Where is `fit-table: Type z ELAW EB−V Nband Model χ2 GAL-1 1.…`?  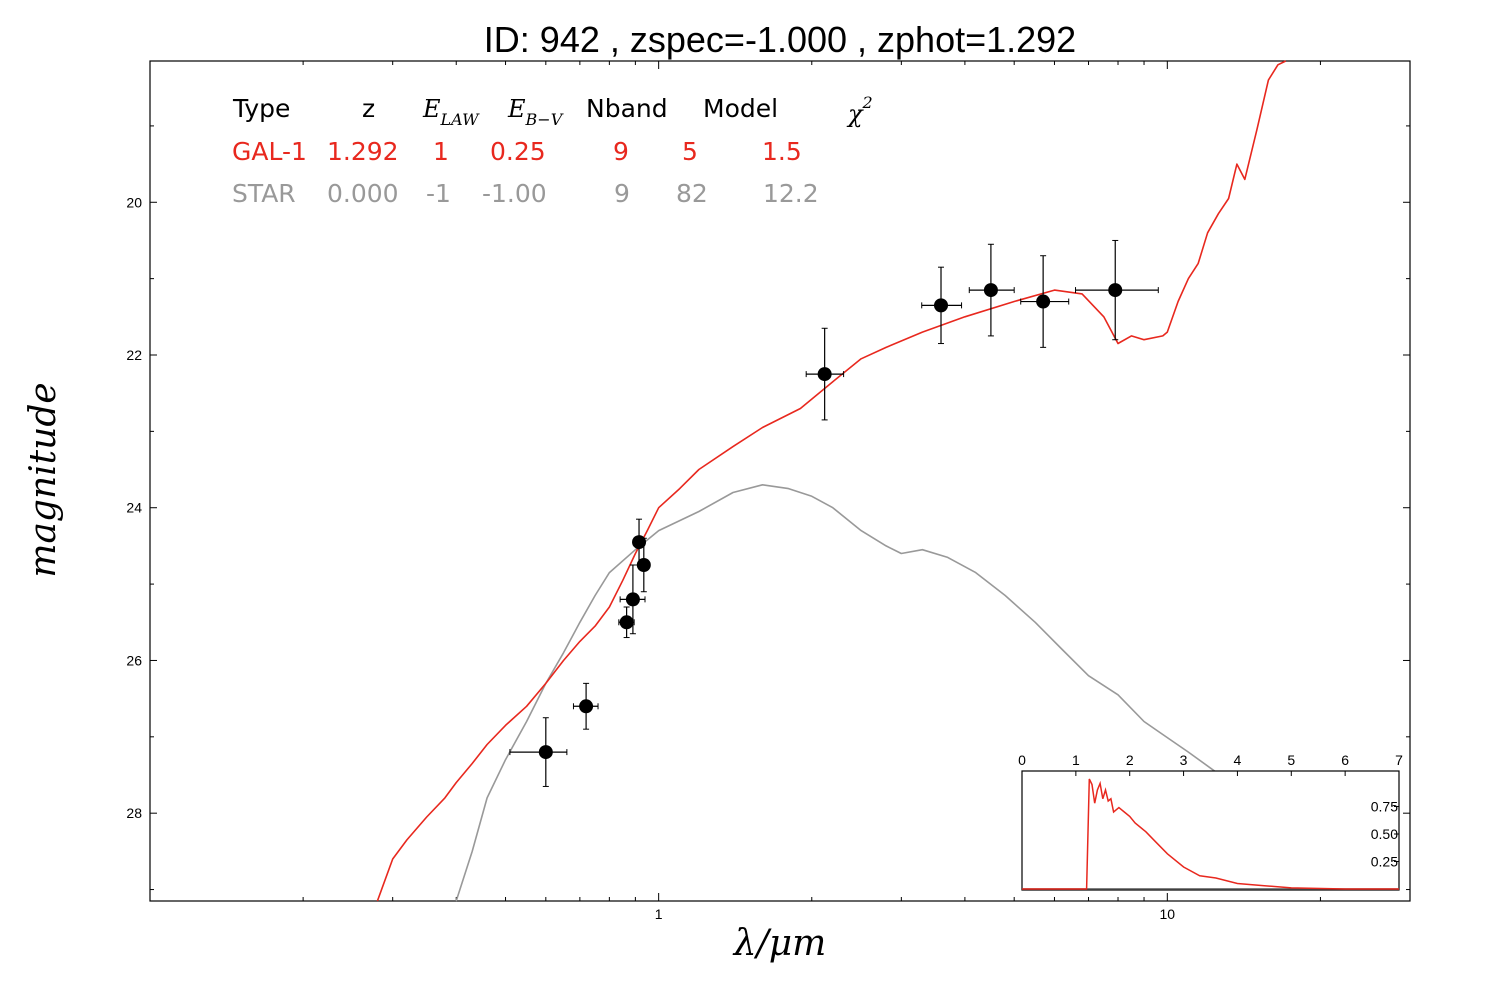
fit-table: Type z ELAW EB−V Nband Model χ2 GAL-1 1.… is located at coordinates (552, 150).